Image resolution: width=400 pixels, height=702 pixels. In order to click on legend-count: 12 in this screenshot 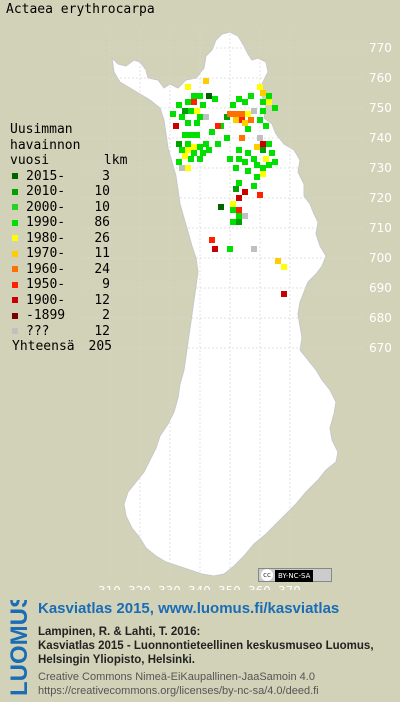, I will do `click(102, 331)`.